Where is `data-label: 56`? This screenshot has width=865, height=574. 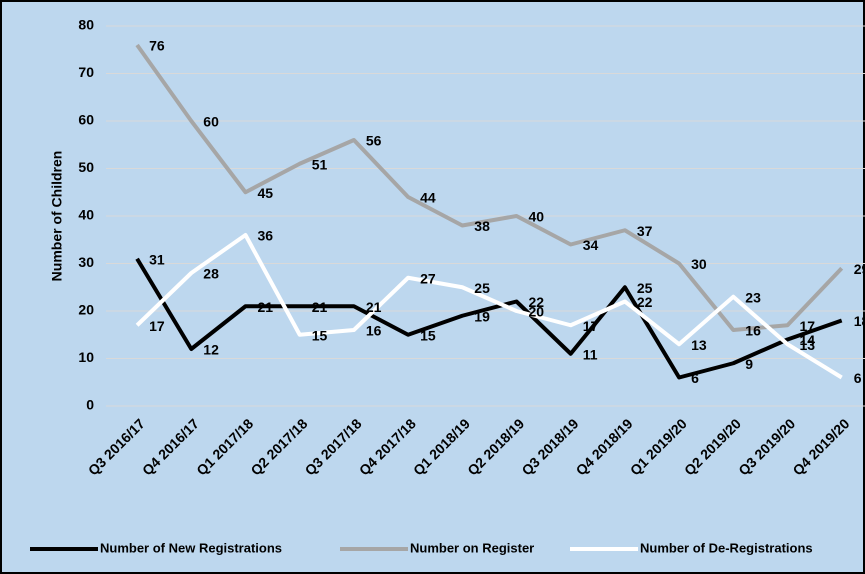 data-label: 56 is located at coordinates (374, 141).